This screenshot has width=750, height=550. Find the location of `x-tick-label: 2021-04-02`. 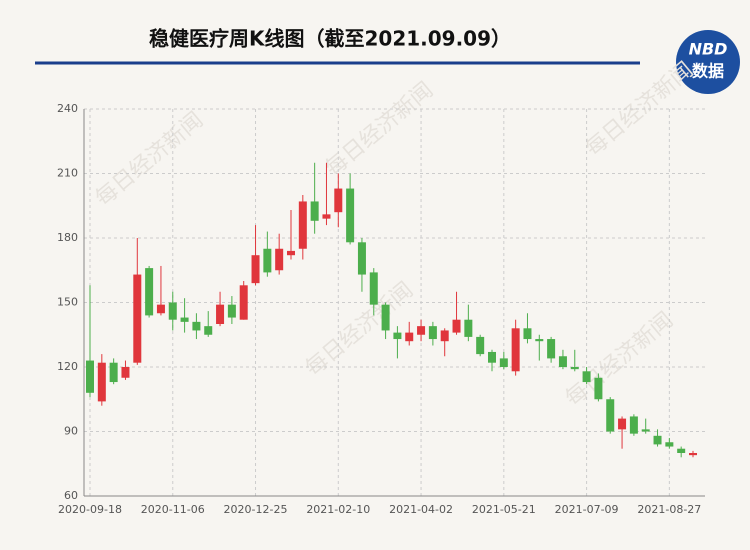

x-tick-label: 2021-04-02 is located at coordinates (421, 509).